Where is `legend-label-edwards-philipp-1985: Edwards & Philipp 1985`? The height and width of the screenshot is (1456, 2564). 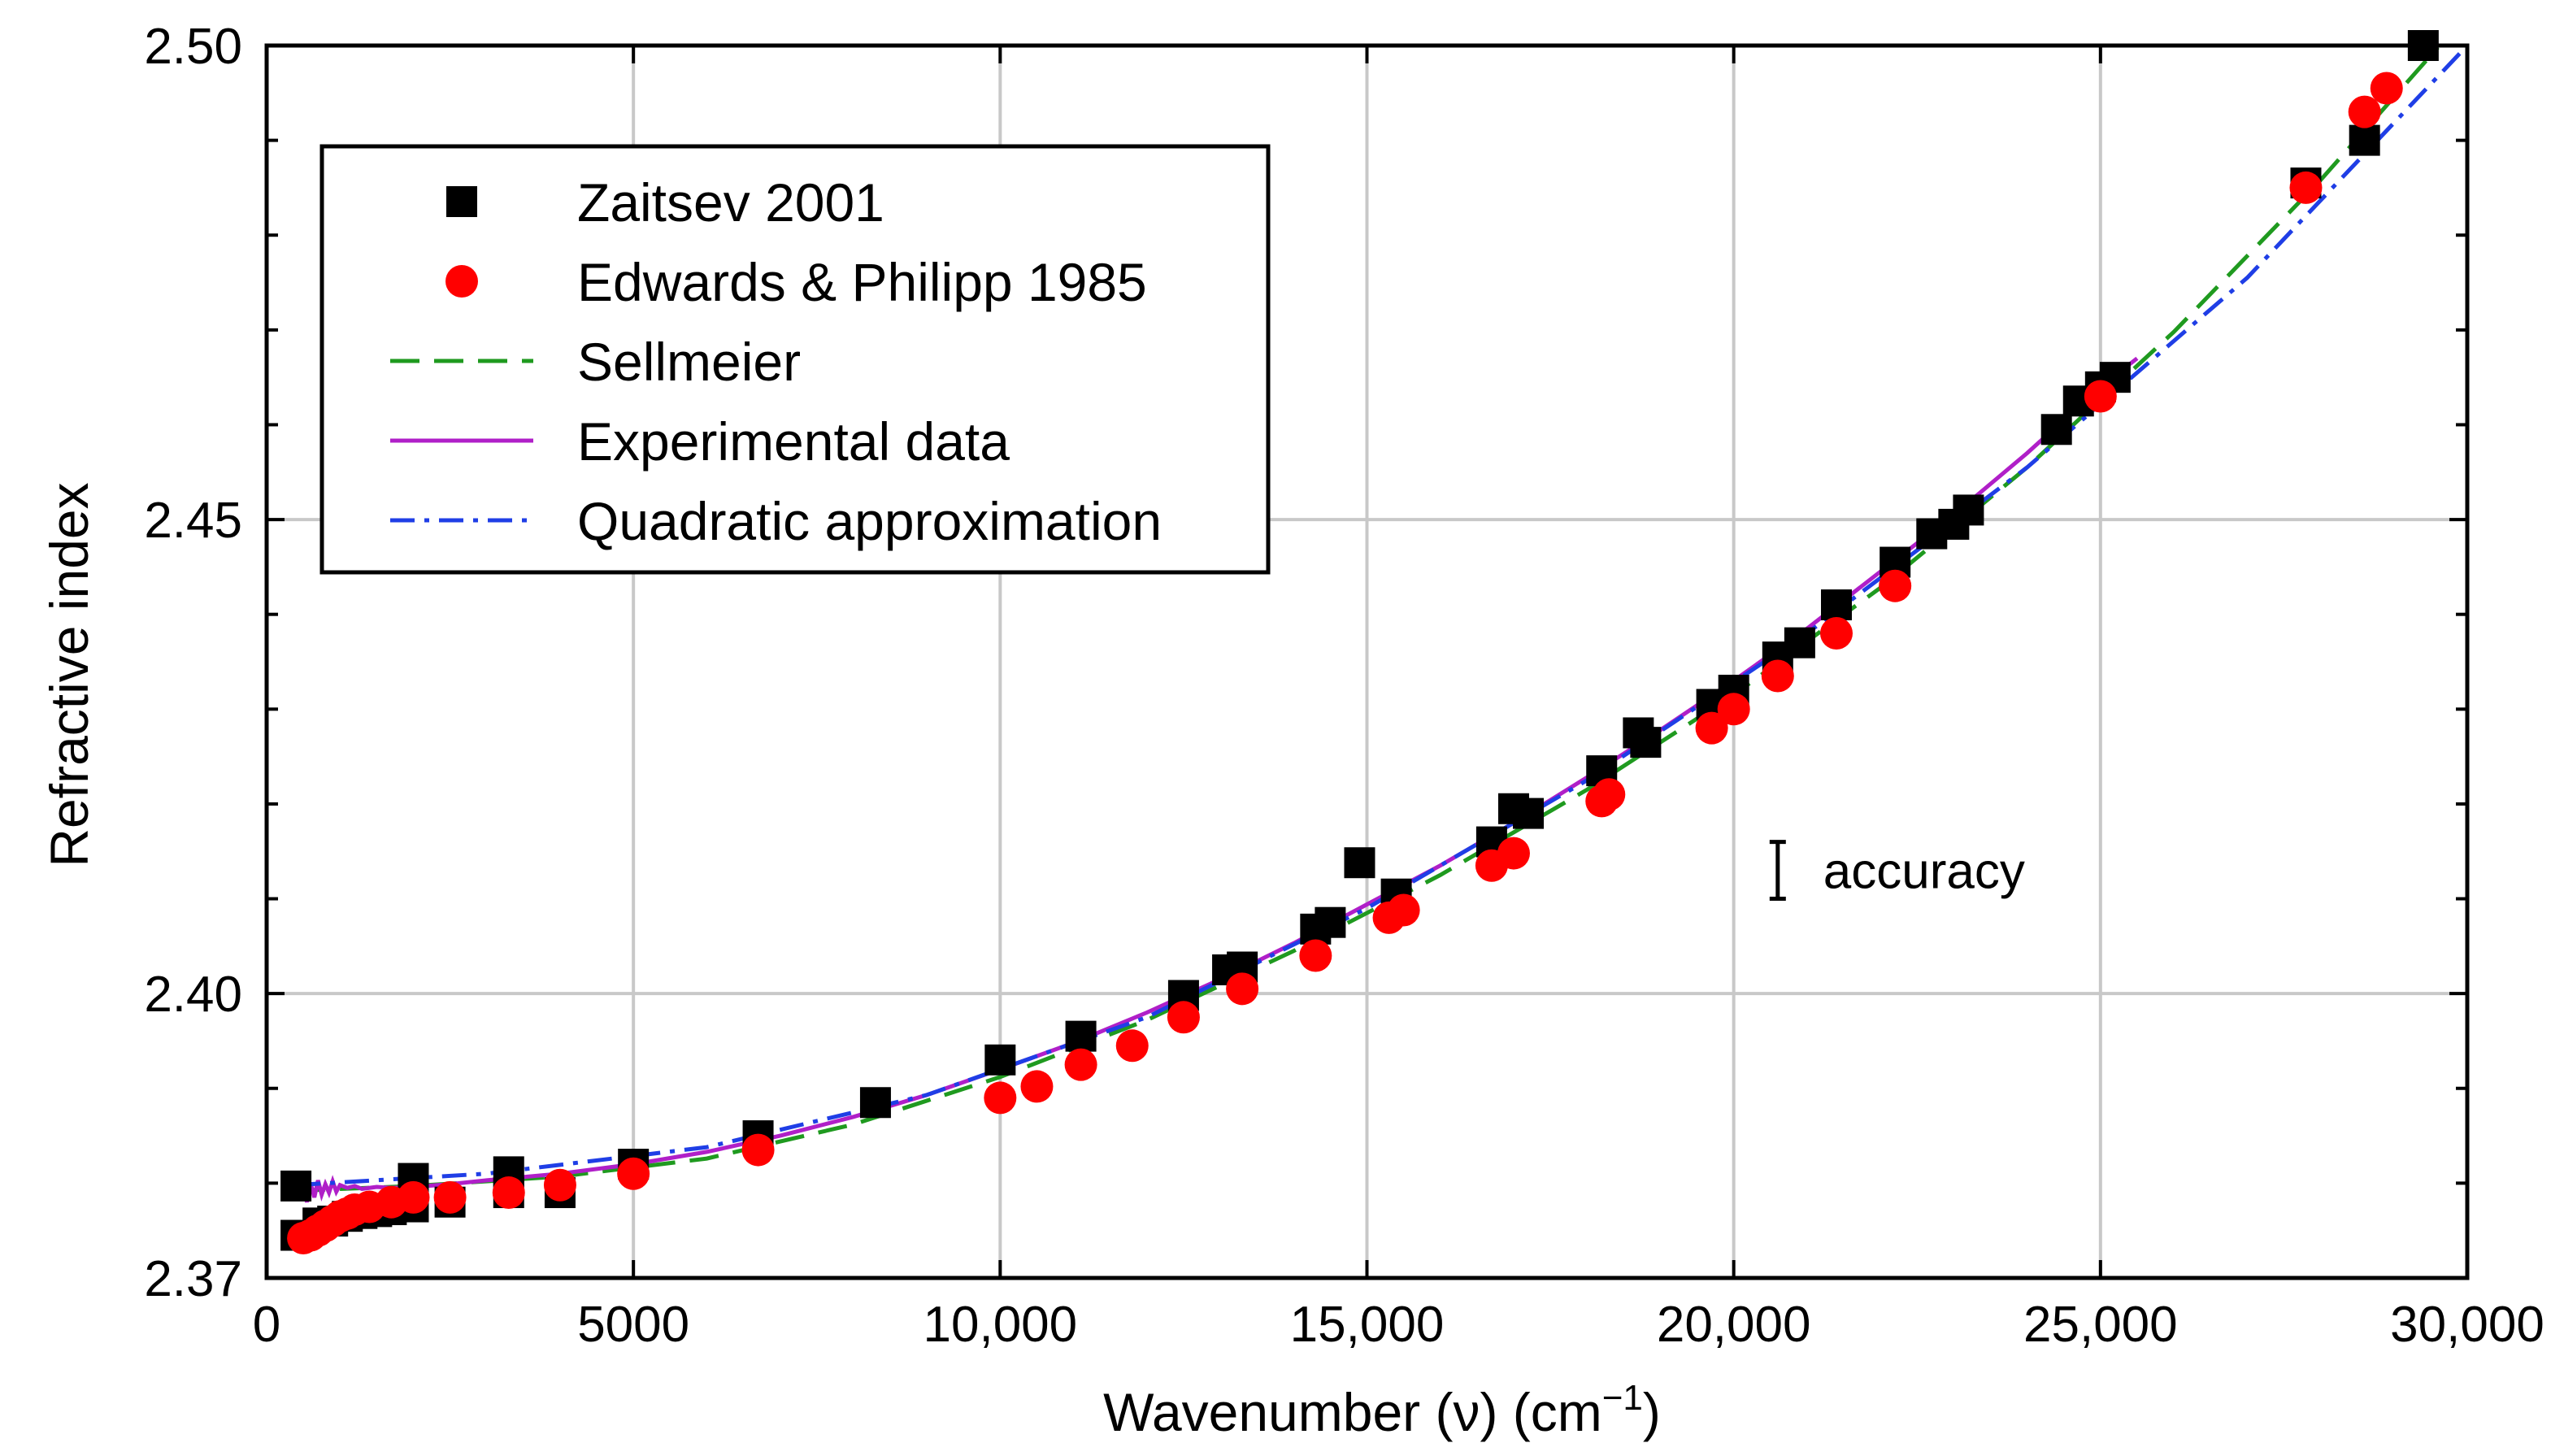 legend-label-edwards-philipp-1985: Edwards & Philipp 1985 is located at coordinates (862, 282).